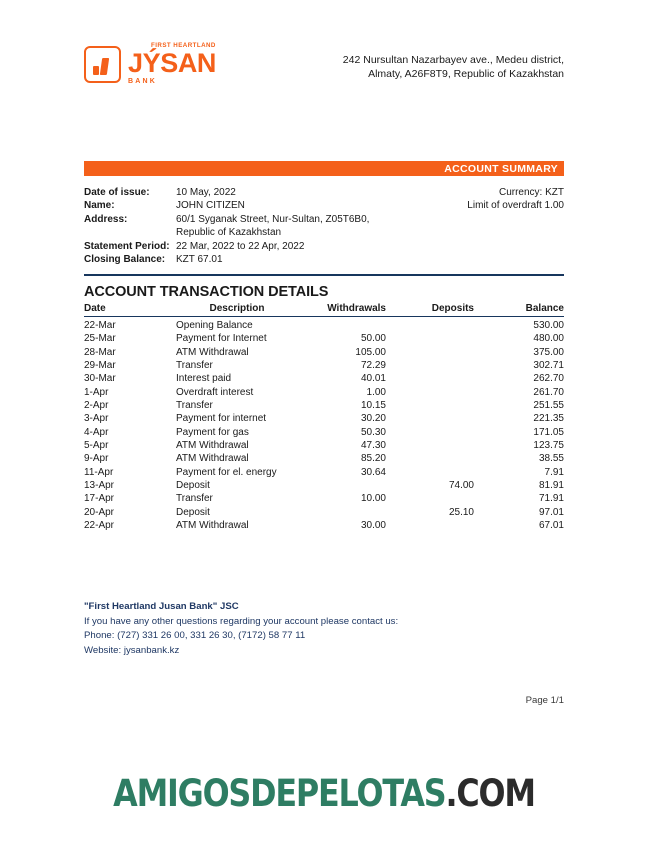 Image resolution: width=648 pixels, height=841 pixels. Describe the element at coordinates (324, 168) in the screenshot. I see `account-summary-bar: ACCOUNT SUMMARY` at that location.